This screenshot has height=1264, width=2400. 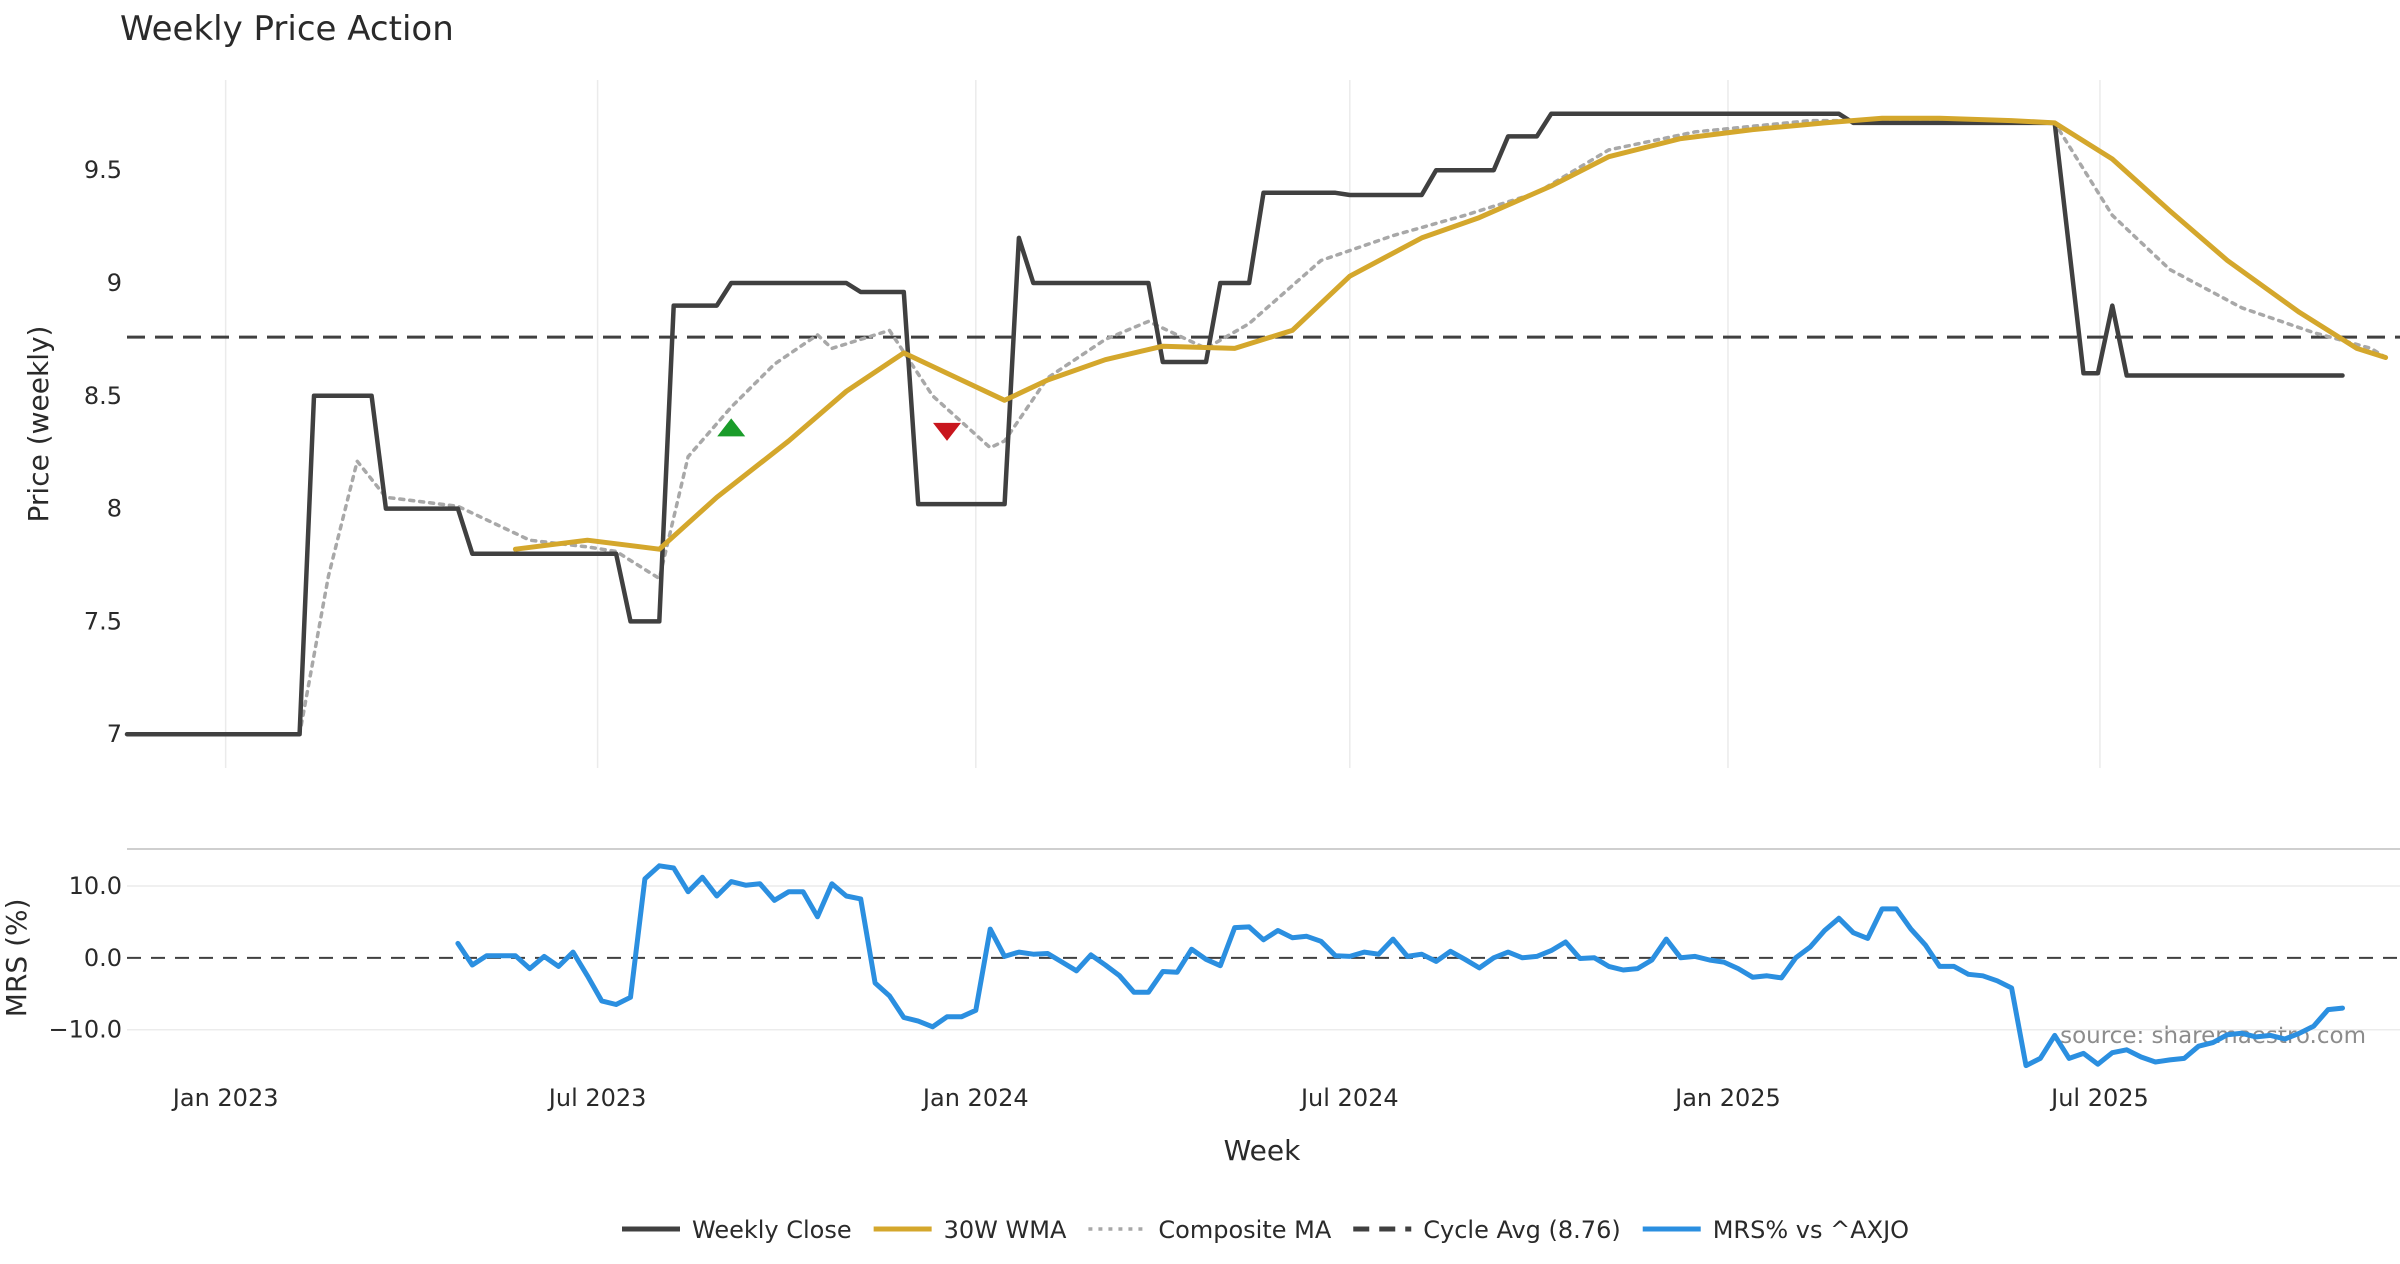 I want to click on sell-signal-marker, so click(x=947, y=431).